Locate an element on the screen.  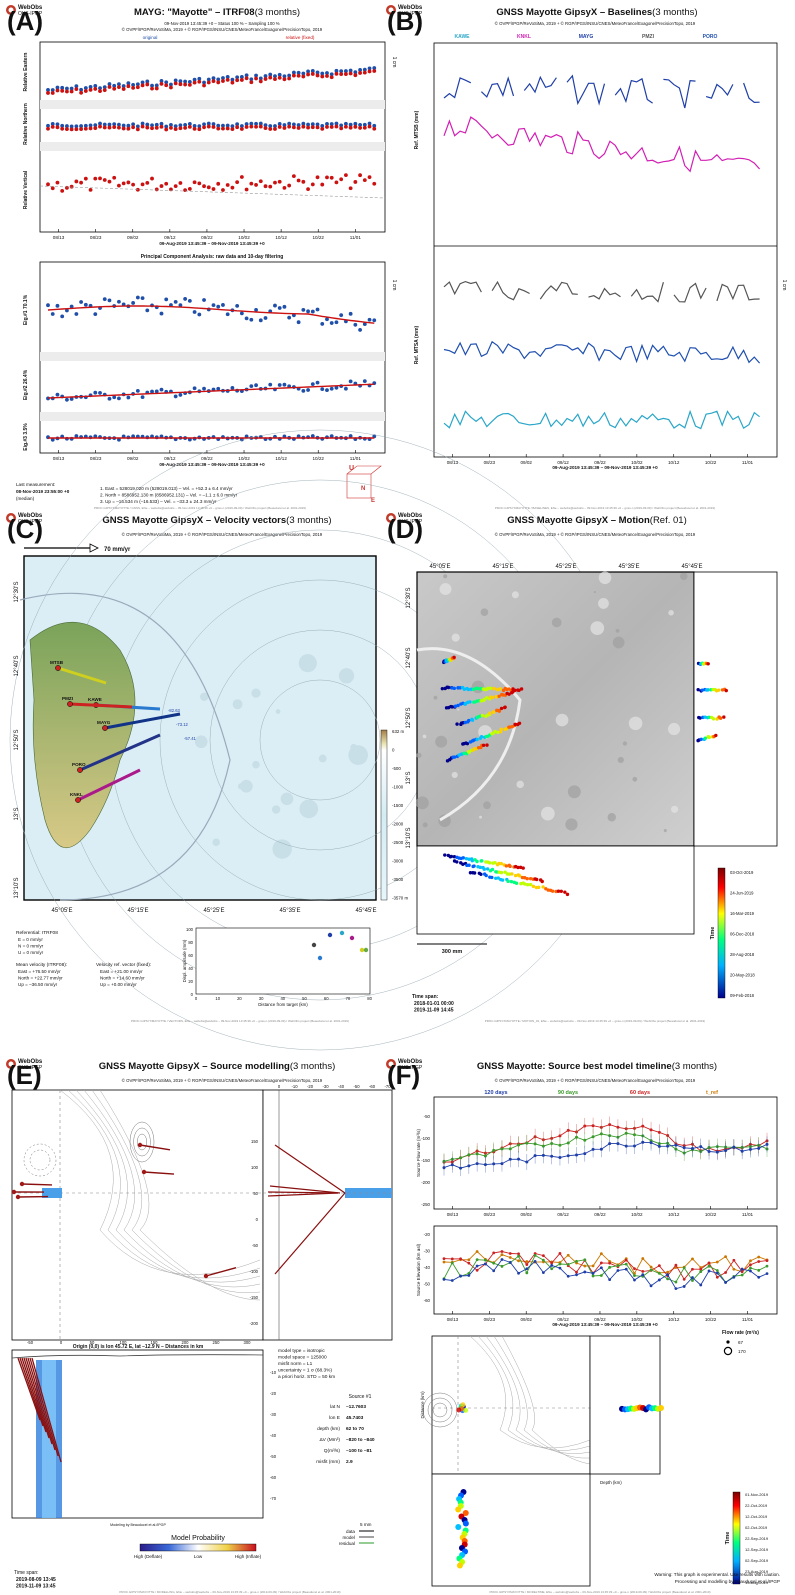
timeline-point is located at coordinates (767, 1144).